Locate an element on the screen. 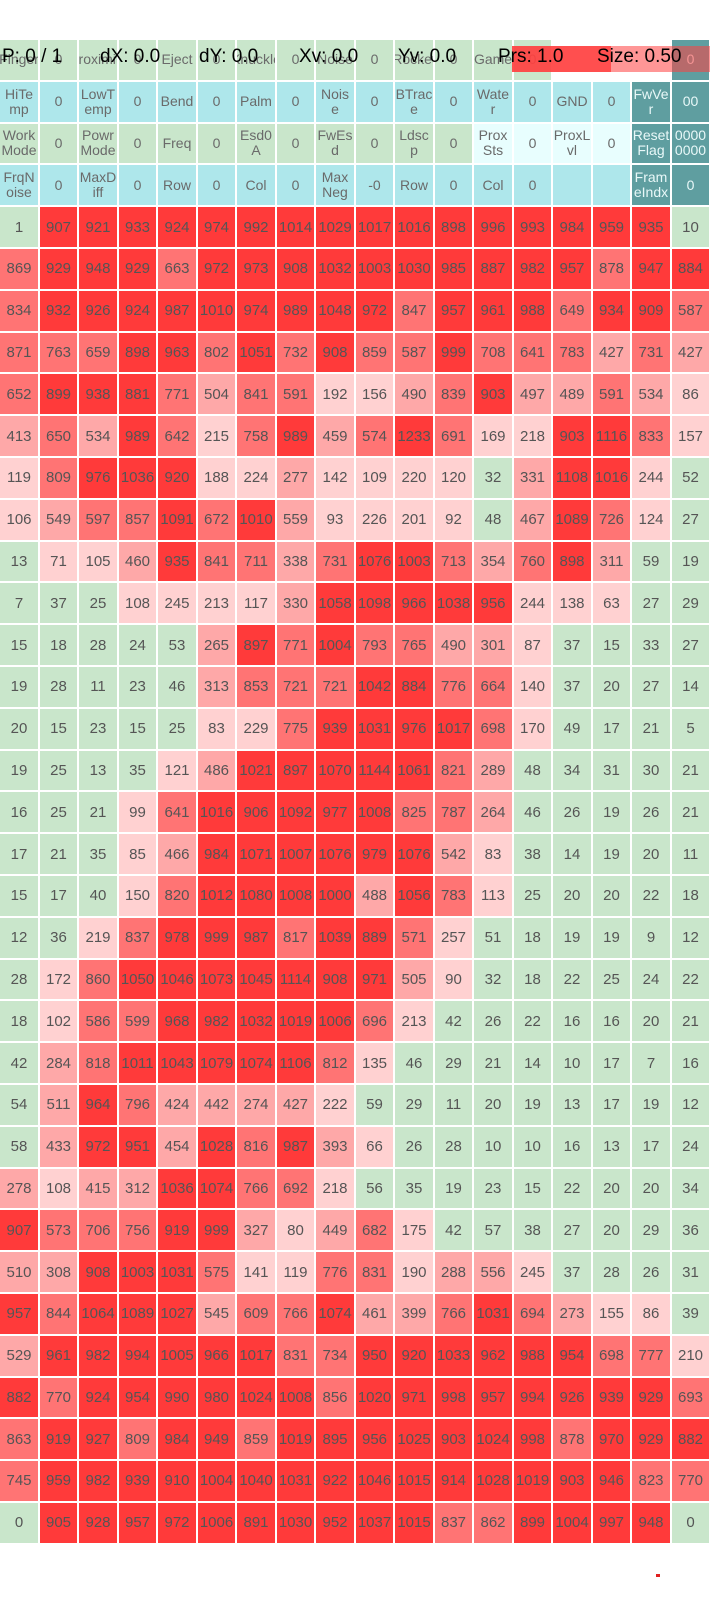 The image size is (720, 1612). matrix-cell: 1020 is located at coordinates (375, 1398).